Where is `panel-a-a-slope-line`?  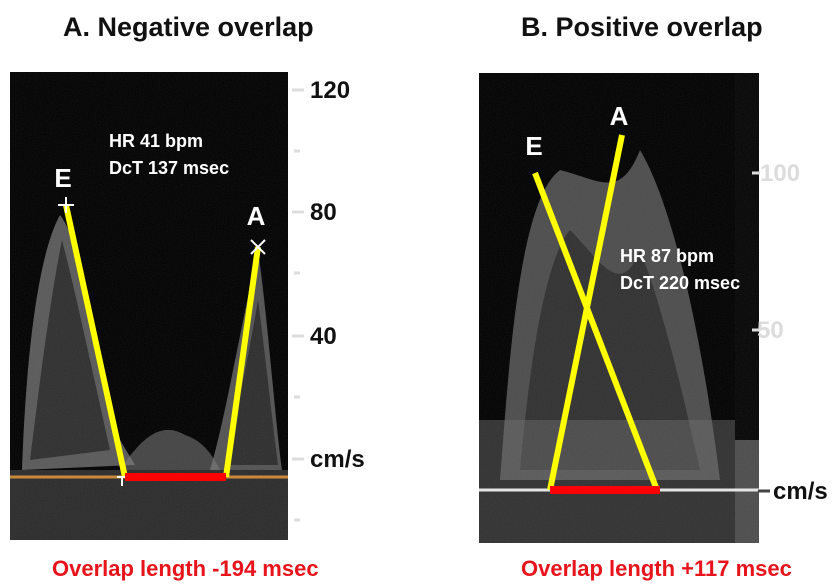 panel-a-a-slope-line is located at coordinates (242, 362).